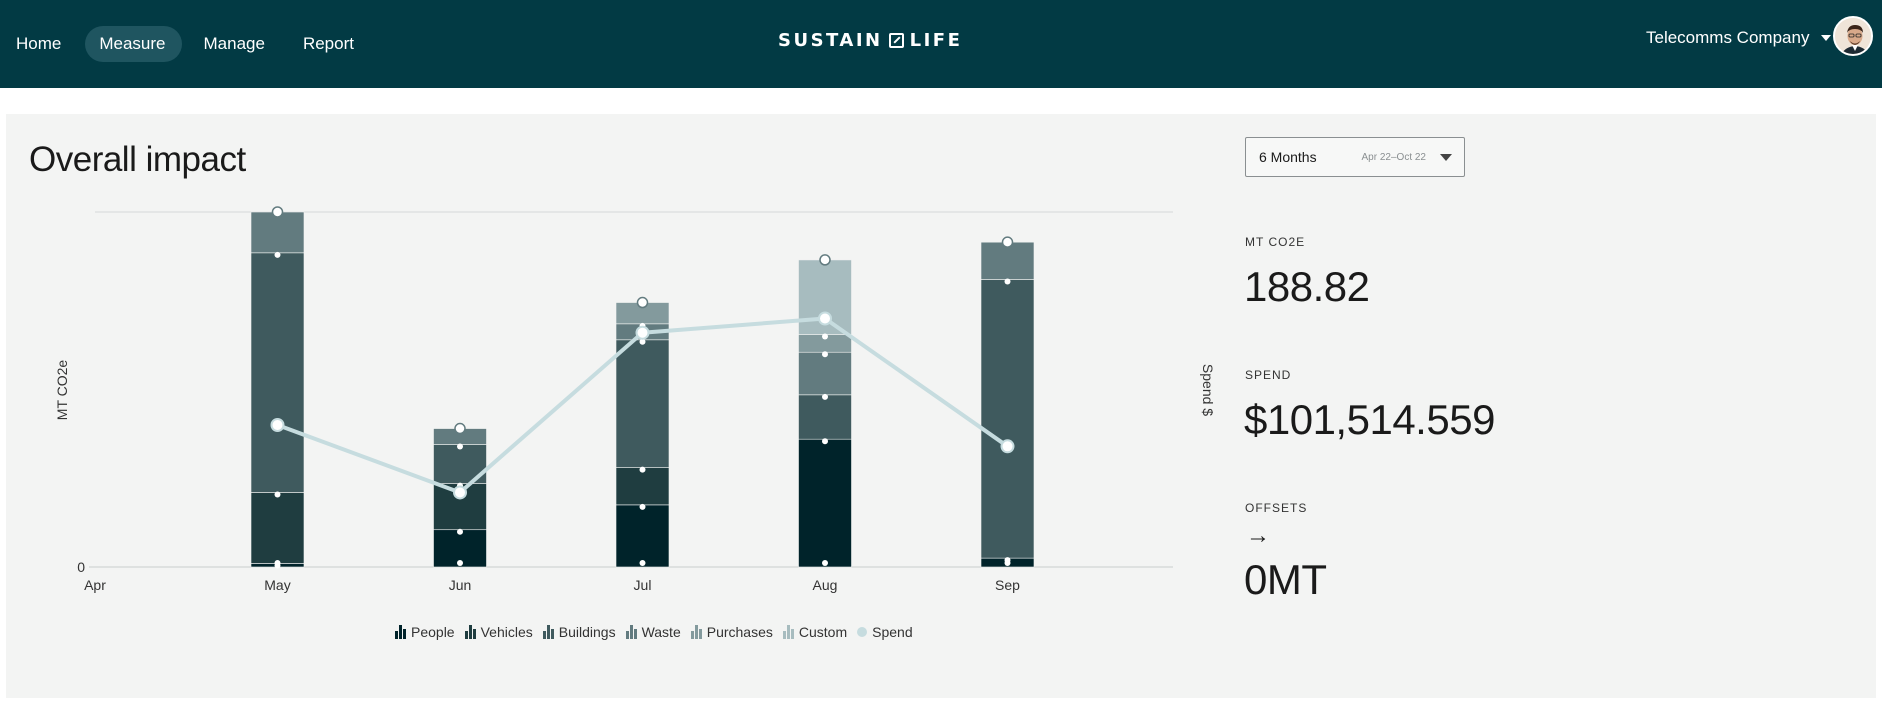 The image size is (1882, 703). I want to click on company-switcher: Telecomms Company, so click(1739, 38).